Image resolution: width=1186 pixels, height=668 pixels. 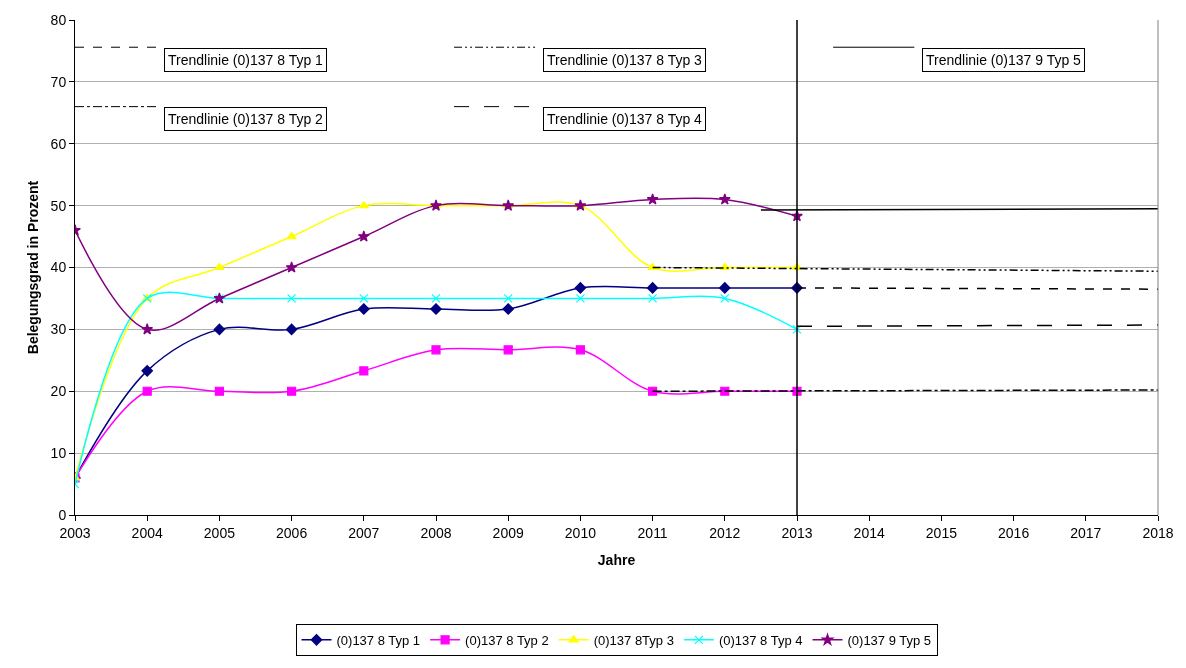 What do you see at coordinates (633, 640) in the screenshot?
I see `legend-label: (0)137 8Typ 3` at bounding box center [633, 640].